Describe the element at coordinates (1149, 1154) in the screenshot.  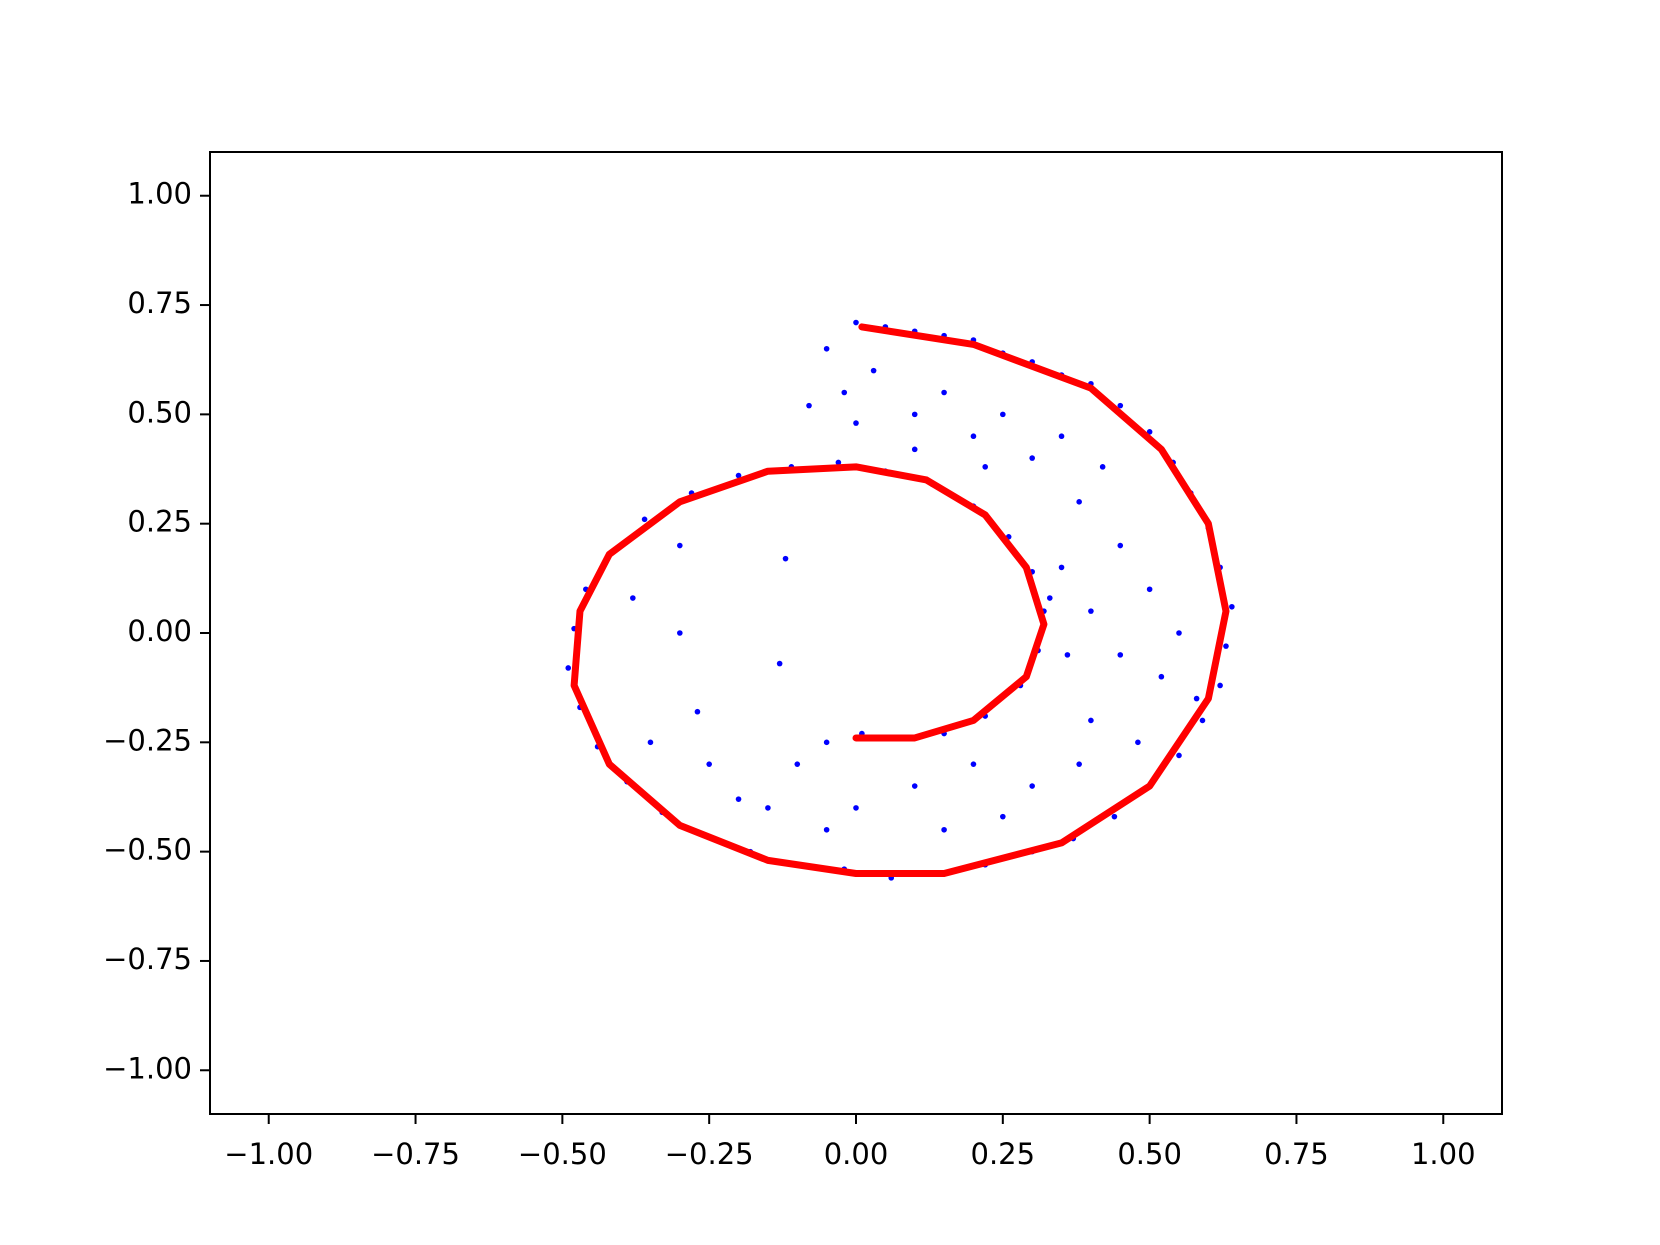
I see `x-tick-label: 0.50` at that location.